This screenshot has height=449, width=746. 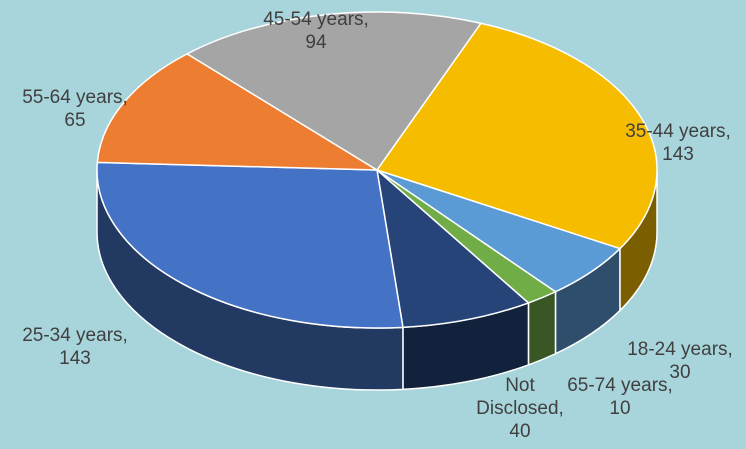 What do you see at coordinates (75, 109) in the screenshot?
I see `data-label-55-64: 55-64 years, 65` at bounding box center [75, 109].